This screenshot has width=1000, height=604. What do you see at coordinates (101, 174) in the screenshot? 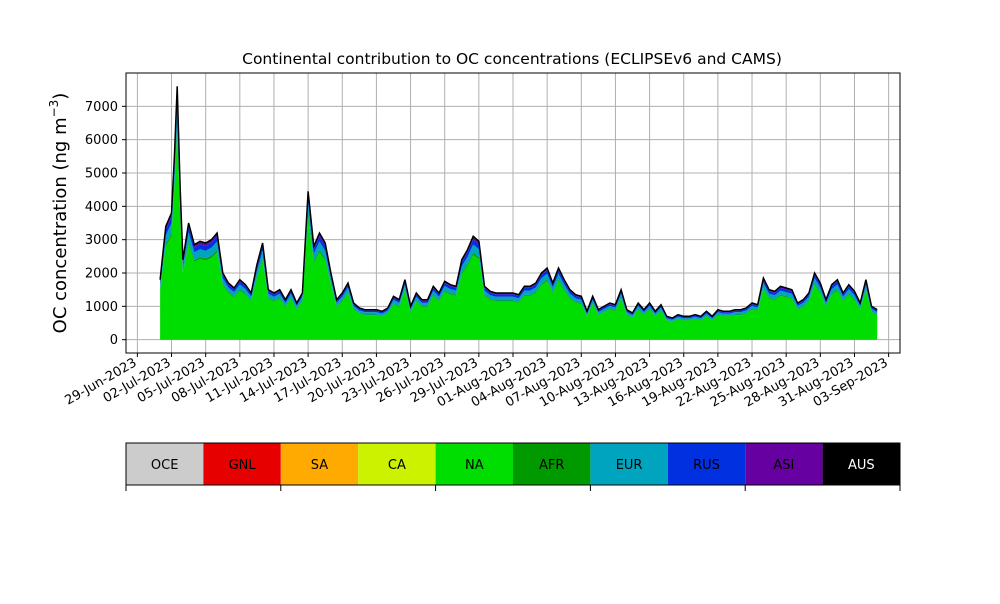
I see `y-tick-label: 5000` at bounding box center [101, 174].